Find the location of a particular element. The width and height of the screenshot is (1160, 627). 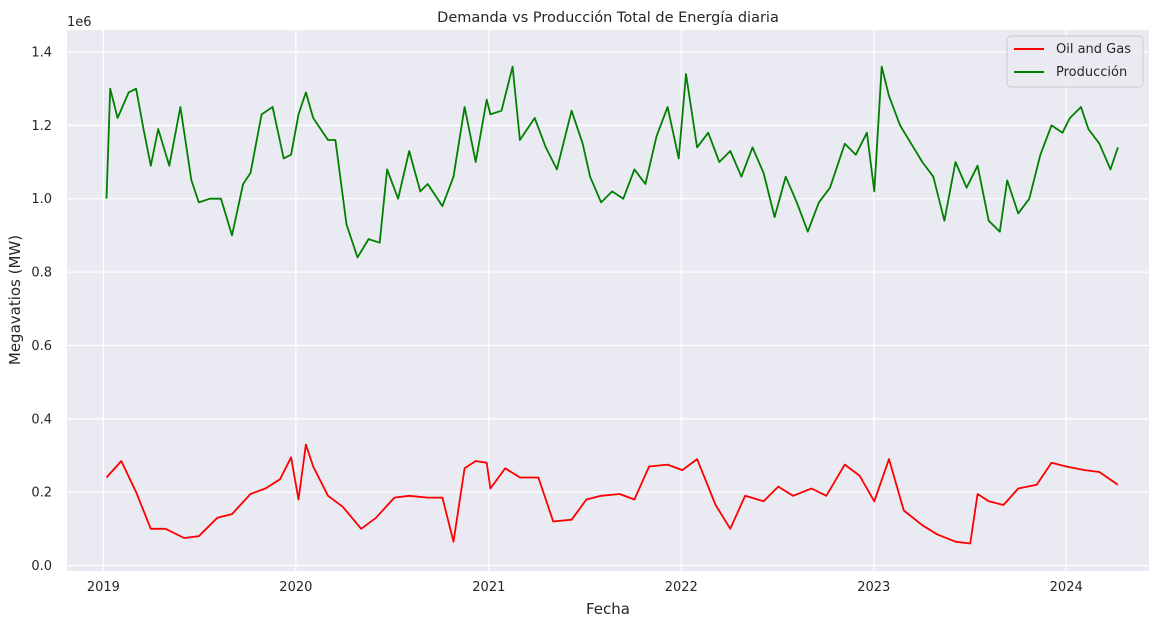

legend: Oil and Gas Producción is located at coordinates (1075, 61).